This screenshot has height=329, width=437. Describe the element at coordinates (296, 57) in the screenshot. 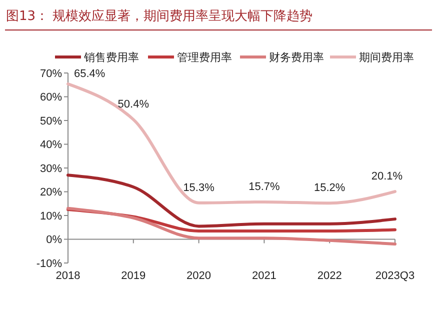

I see `legend-label: 财务费用率` at that location.